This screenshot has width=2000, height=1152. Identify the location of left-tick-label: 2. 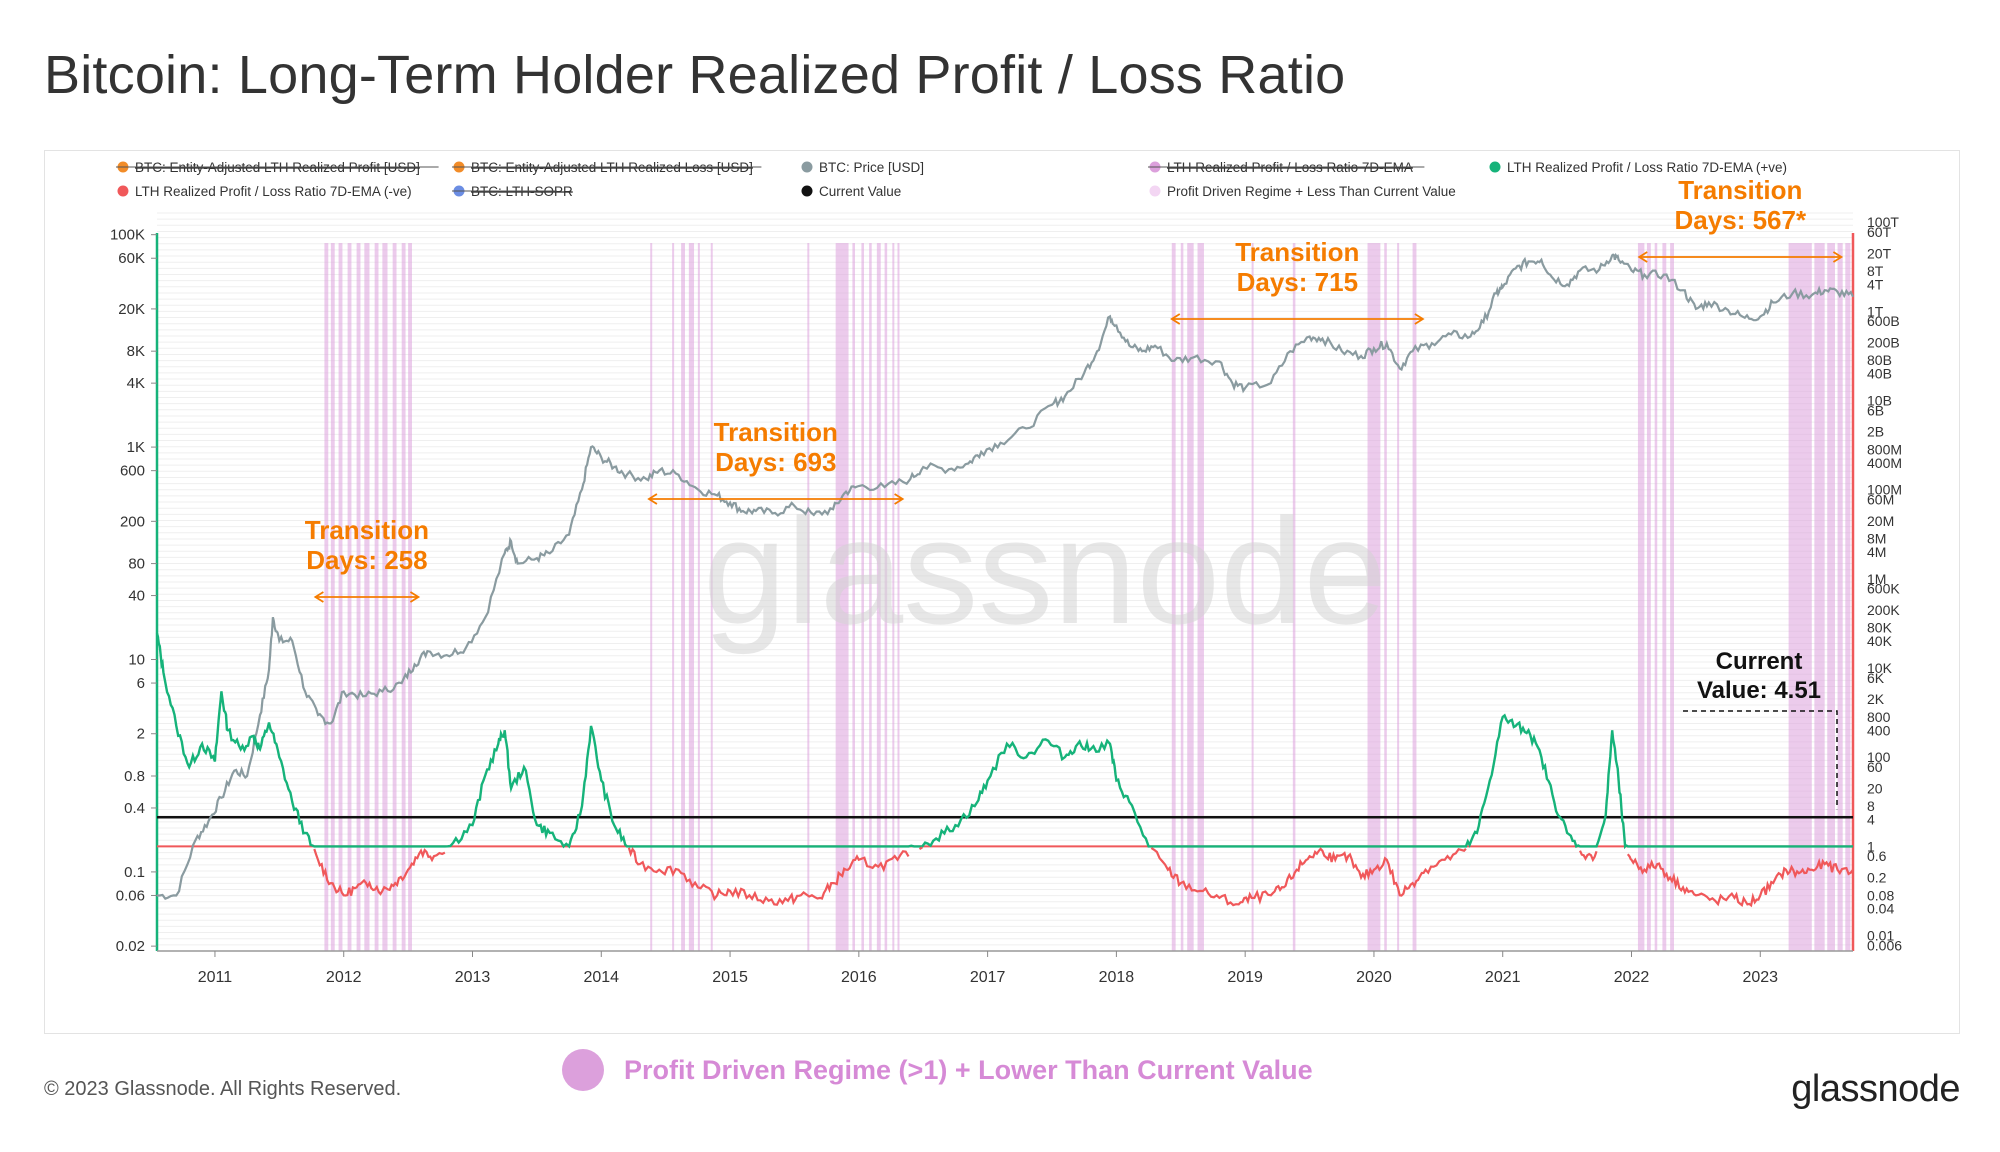
(141, 734).